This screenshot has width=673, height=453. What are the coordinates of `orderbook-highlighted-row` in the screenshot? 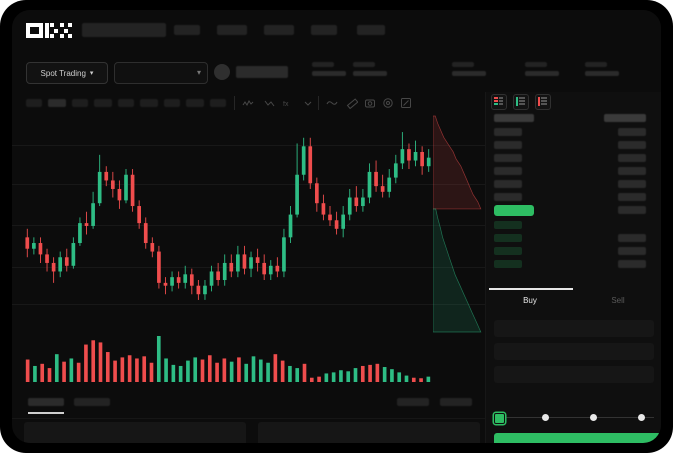 It's located at (514, 210).